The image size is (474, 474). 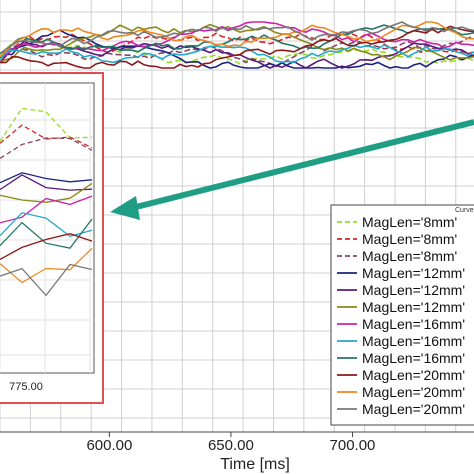 What do you see at coordinates (125, 208) in the screenshot?
I see `arrow-head` at bounding box center [125, 208].